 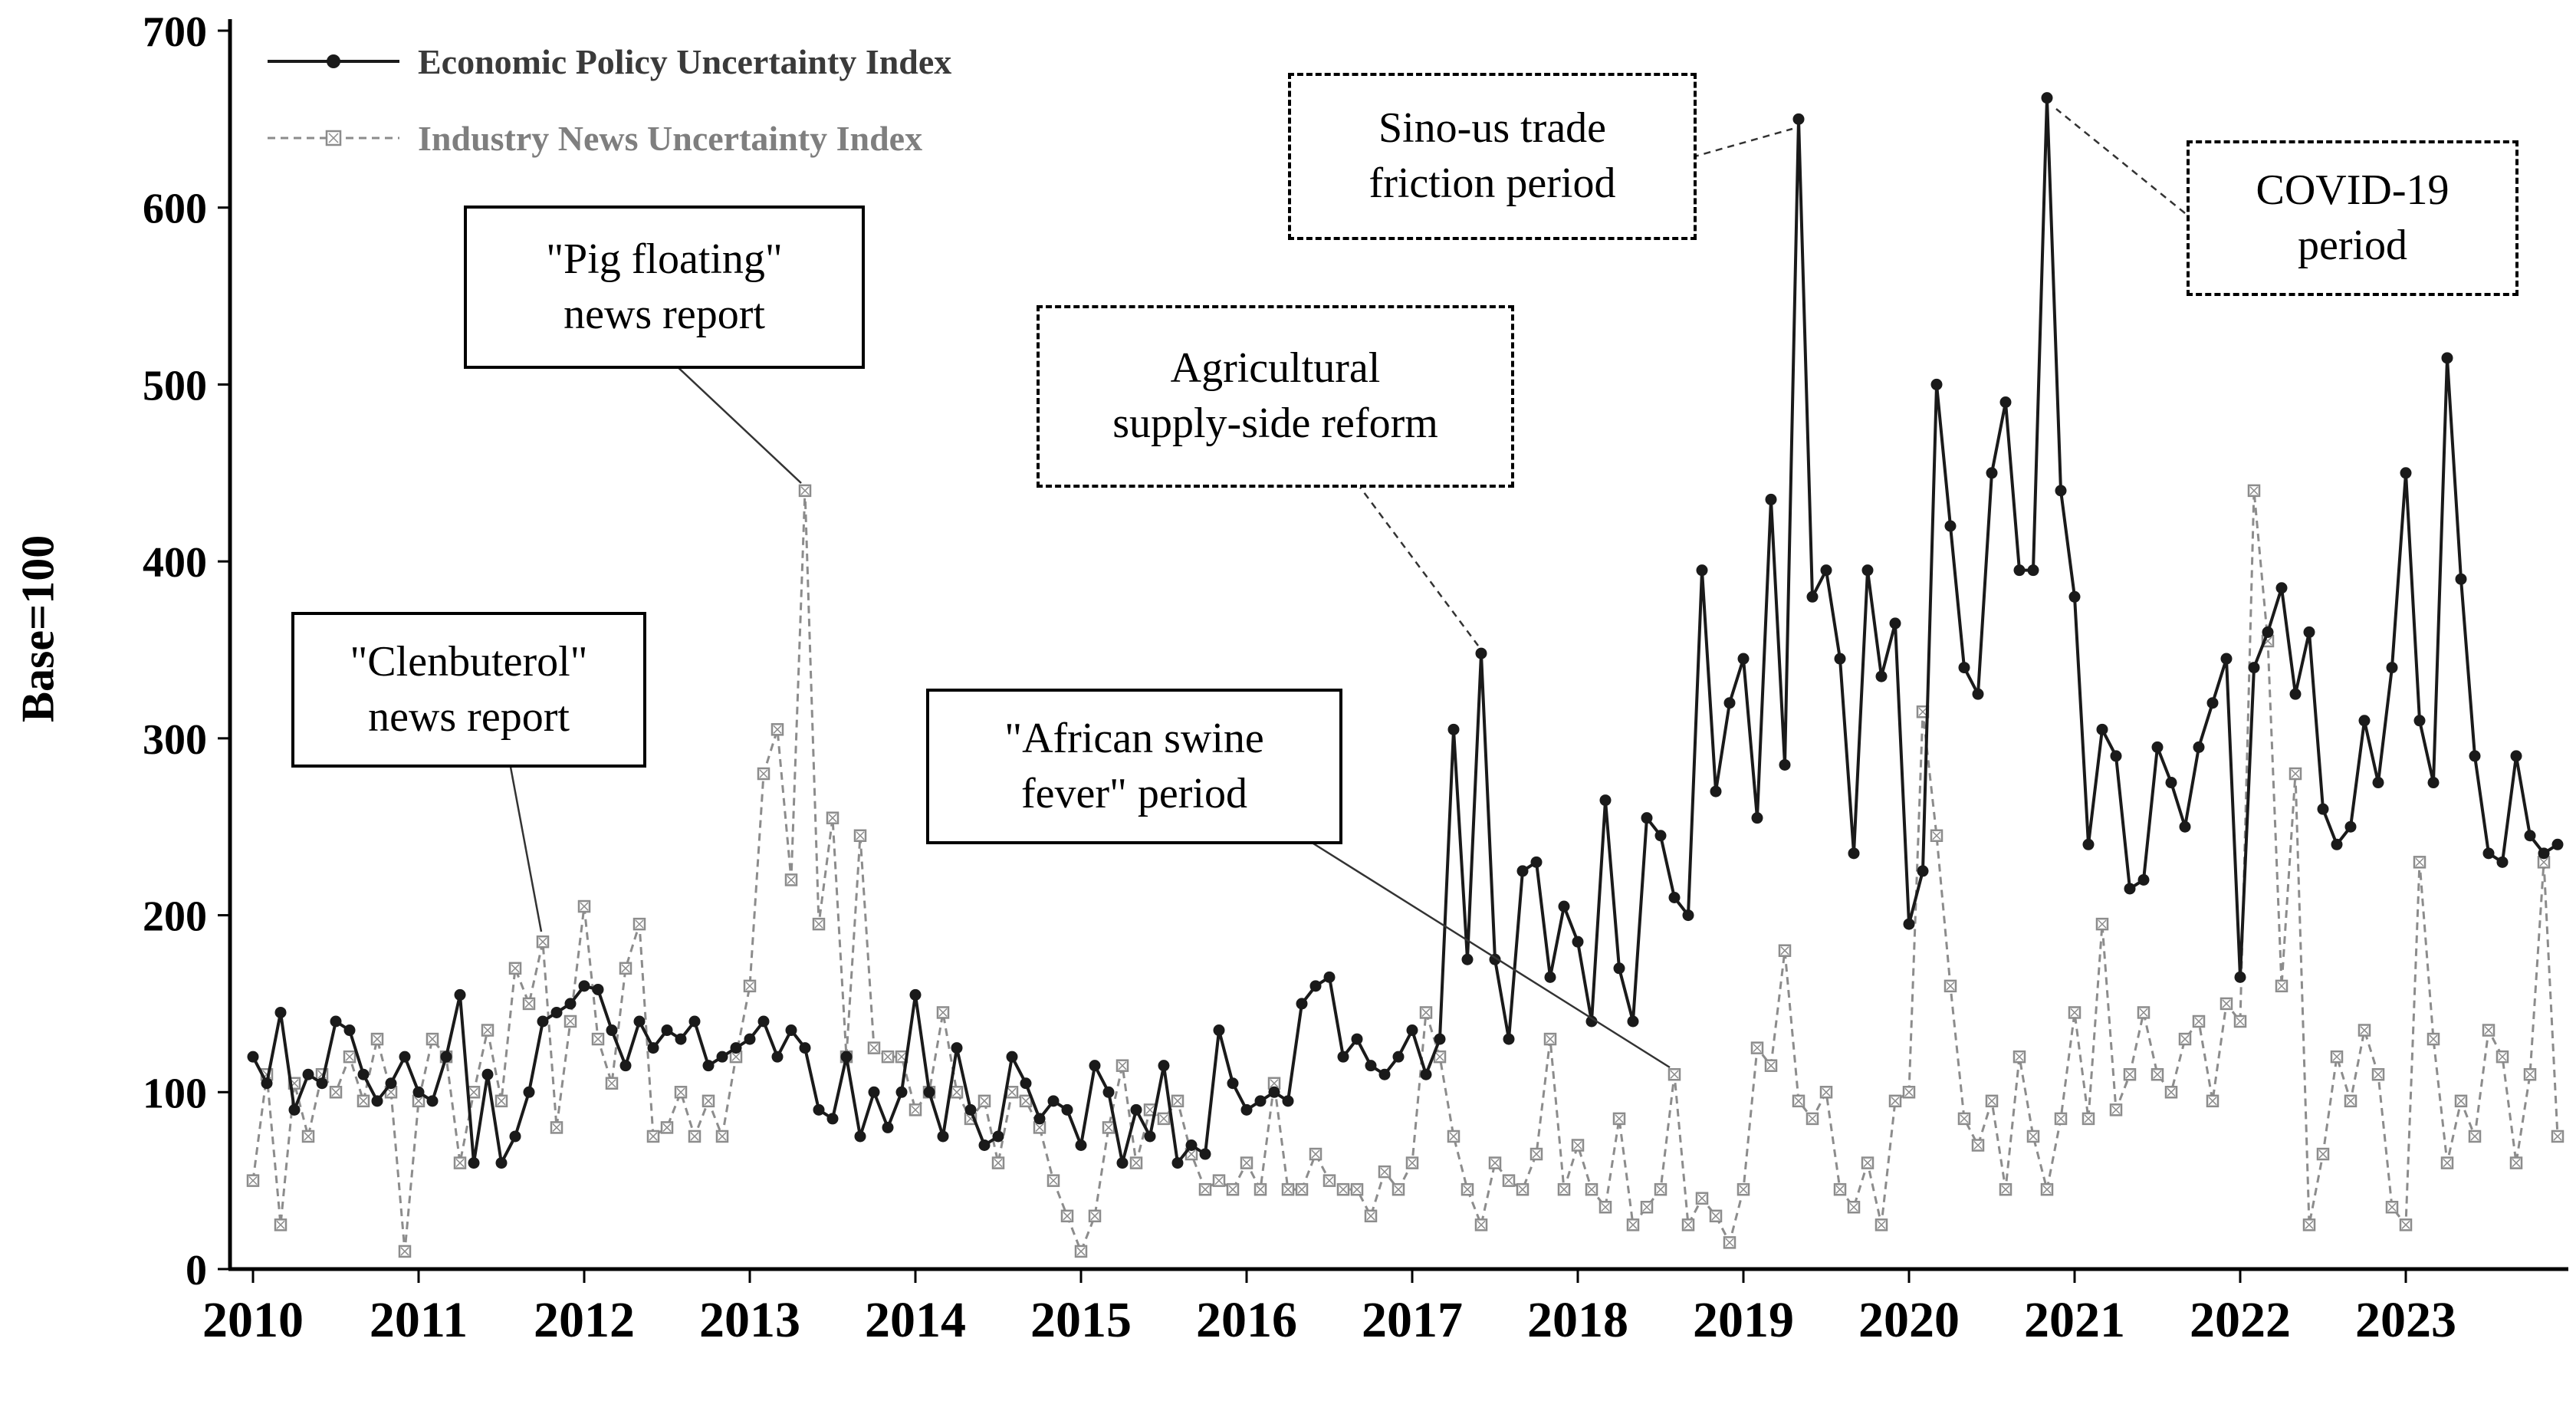 I want to click on annotation-text-line2: friction period, so click(x=1492, y=183).